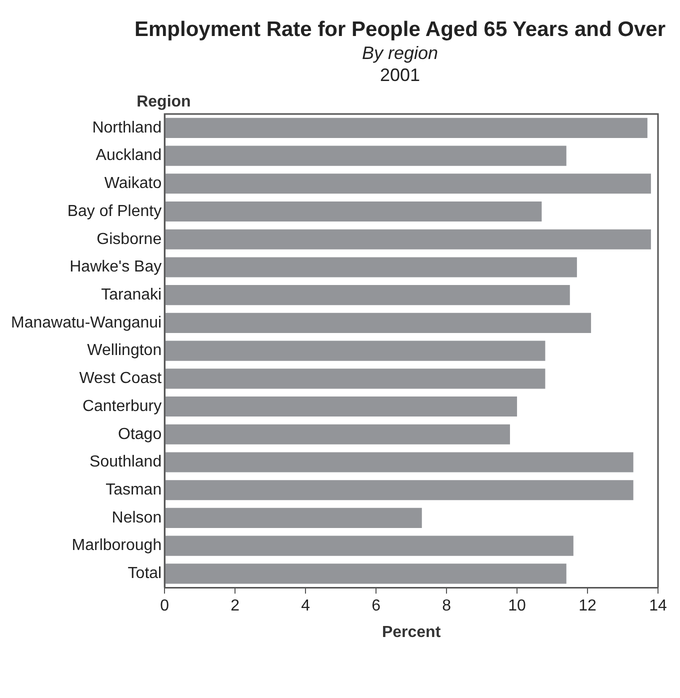  What do you see at coordinates (86, 323) in the screenshot?
I see `y-tick-label: Manawatu-Wanganui` at bounding box center [86, 323].